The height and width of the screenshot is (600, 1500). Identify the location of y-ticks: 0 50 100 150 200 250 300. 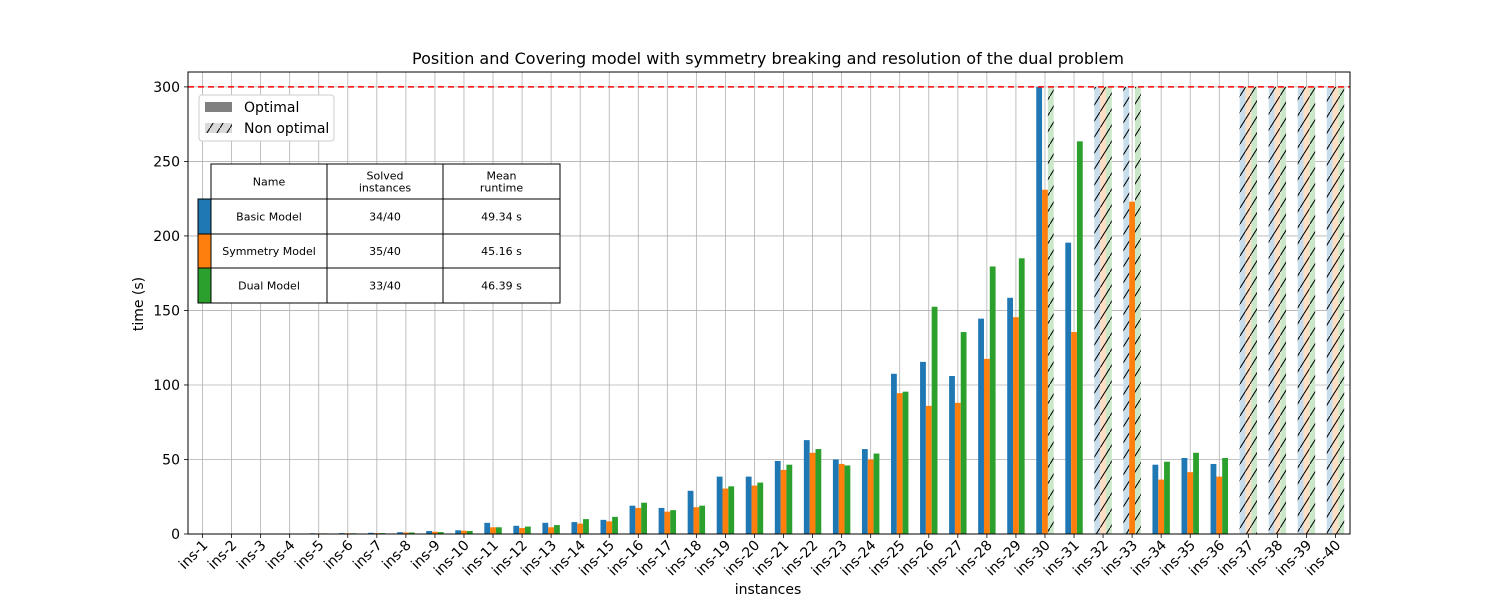
(170, 311).